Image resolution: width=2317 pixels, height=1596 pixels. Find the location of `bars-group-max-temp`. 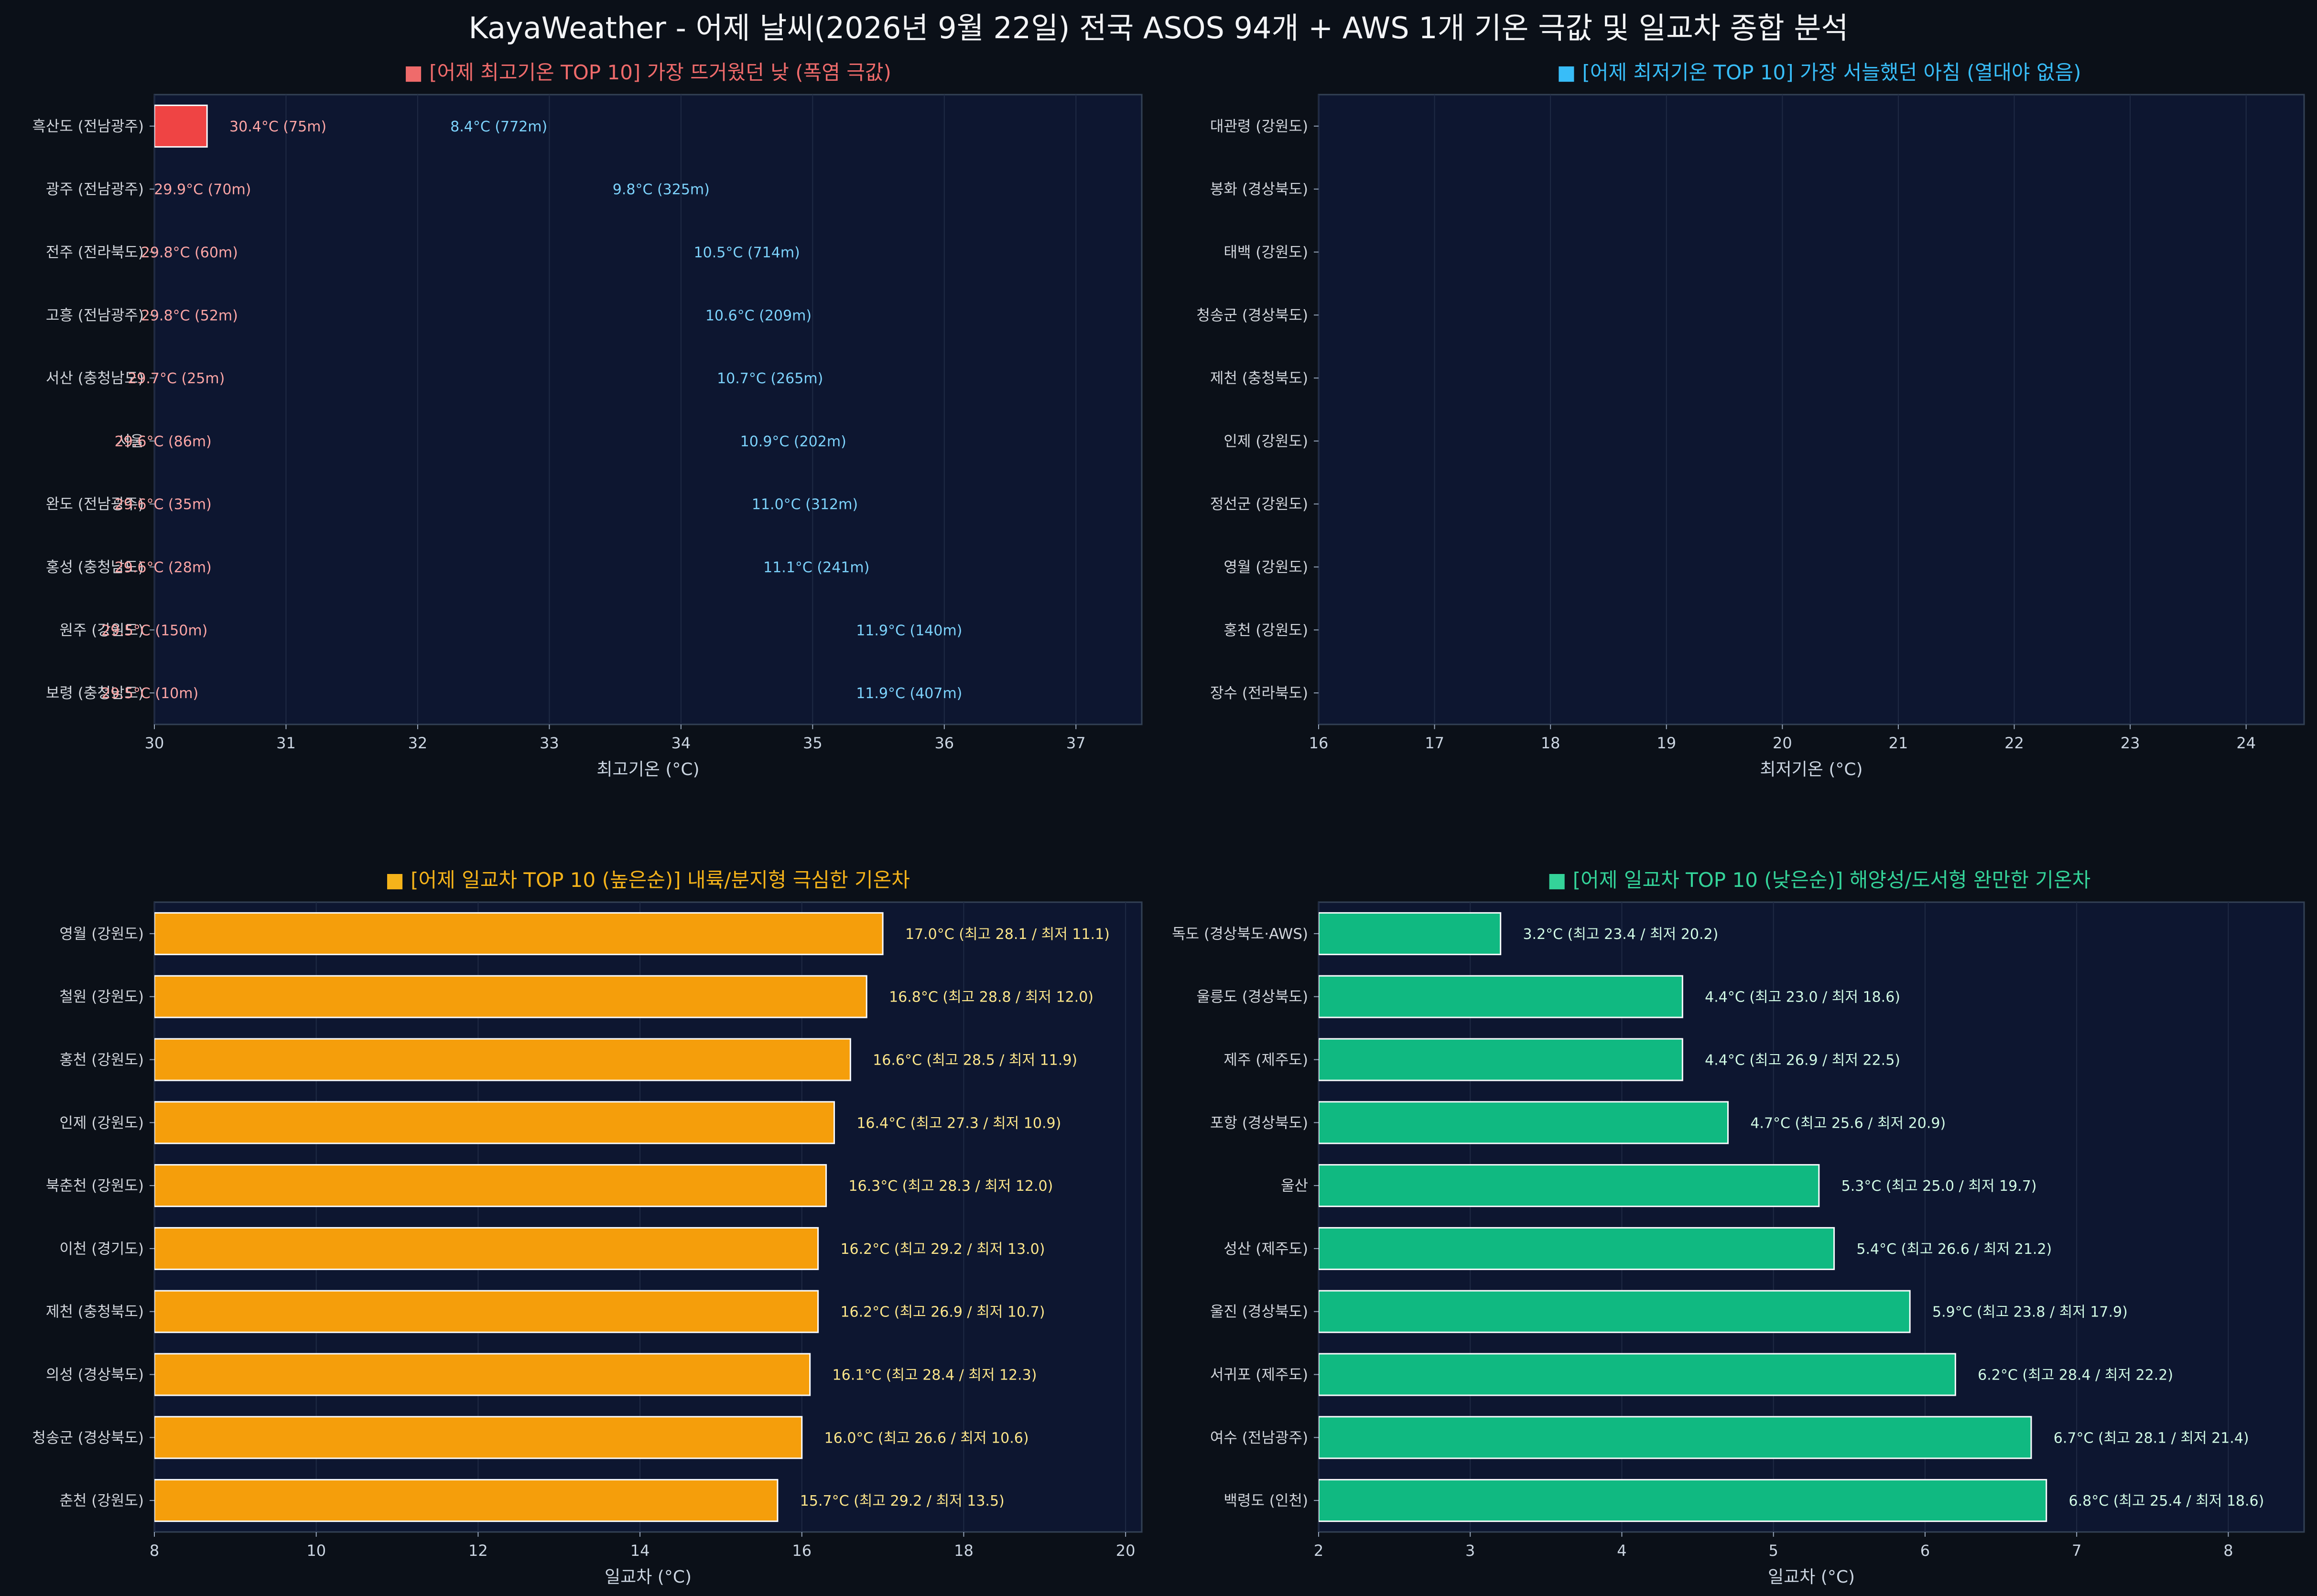

bars-group-max-temp is located at coordinates (181, 126).